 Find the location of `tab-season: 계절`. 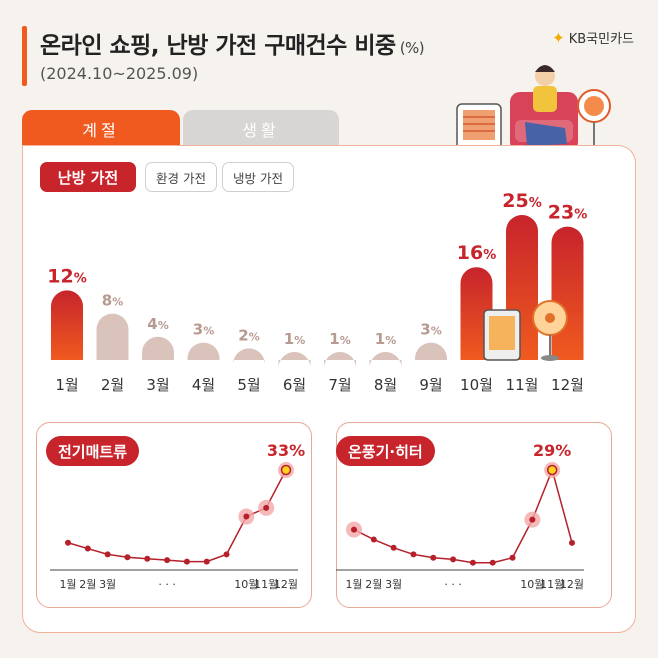

tab-season: 계절 is located at coordinates (101, 129).